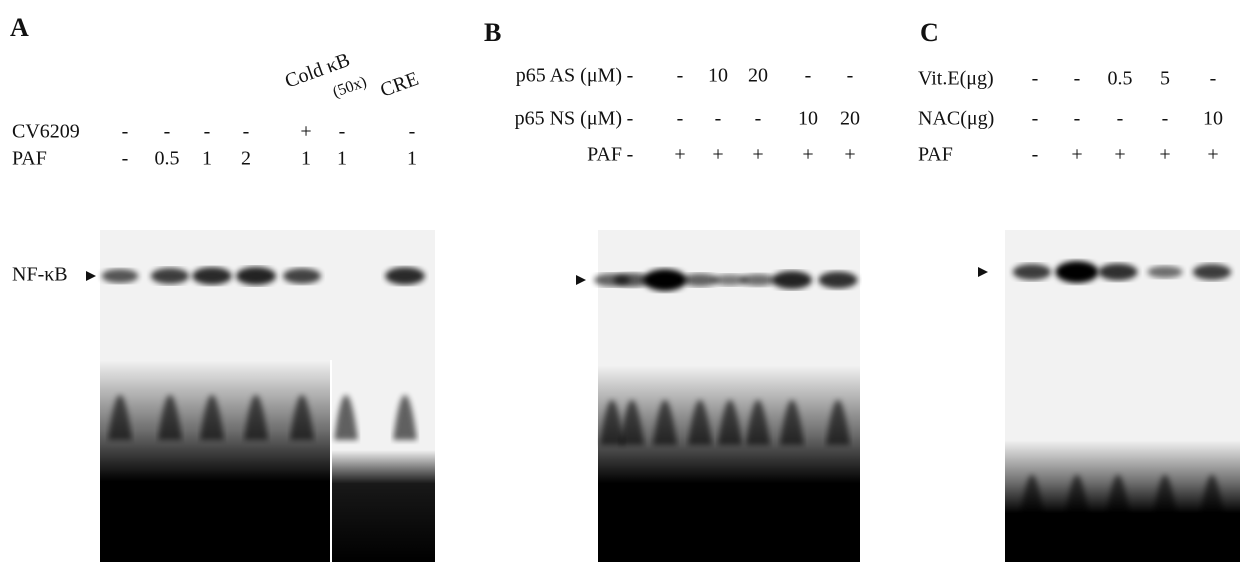  What do you see at coordinates (46, 132) in the screenshot?
I see `row-label: CV6209` at bounding box center [46, 132].